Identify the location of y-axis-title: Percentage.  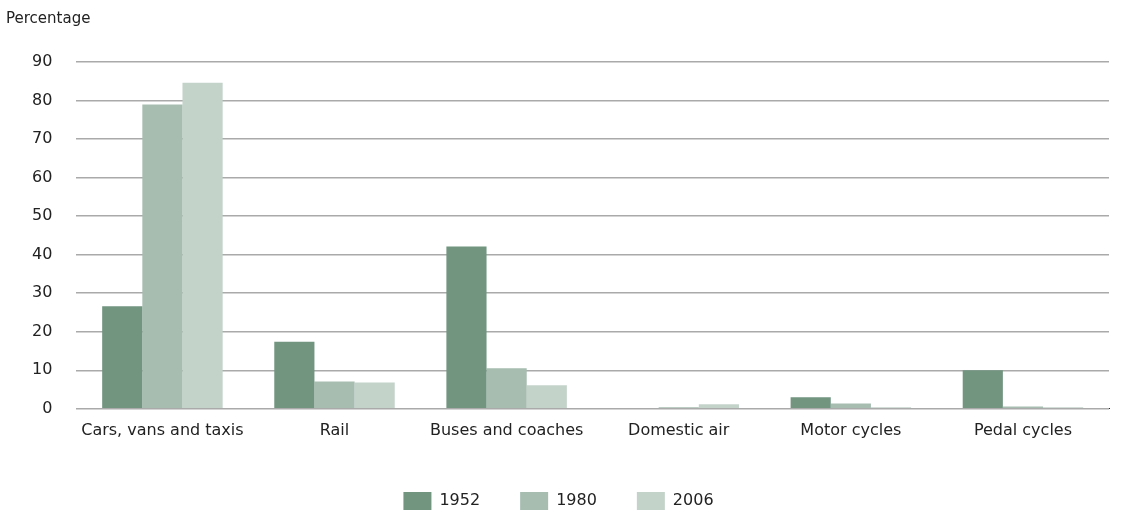
(48, 18).